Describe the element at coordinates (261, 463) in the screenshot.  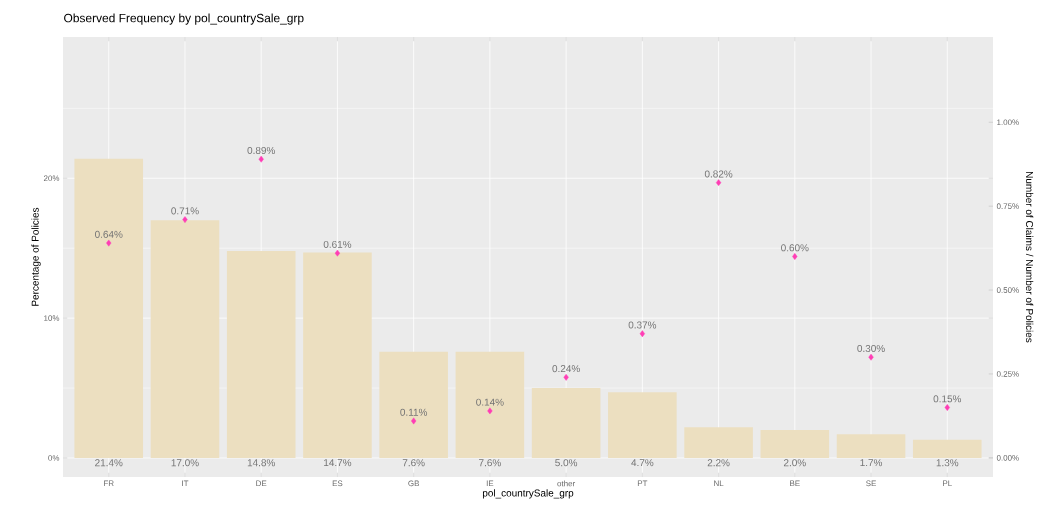
I see `data-label: 14.8%` at that location.